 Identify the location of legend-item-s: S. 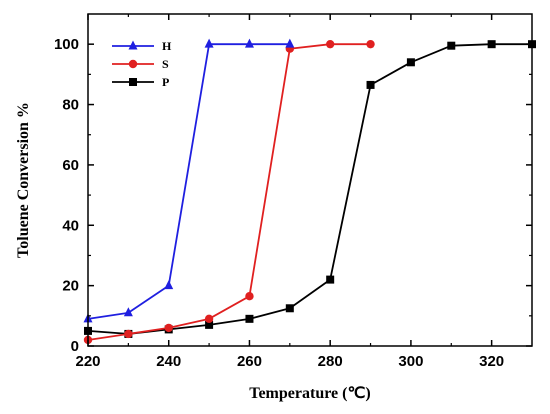
(140, 64).